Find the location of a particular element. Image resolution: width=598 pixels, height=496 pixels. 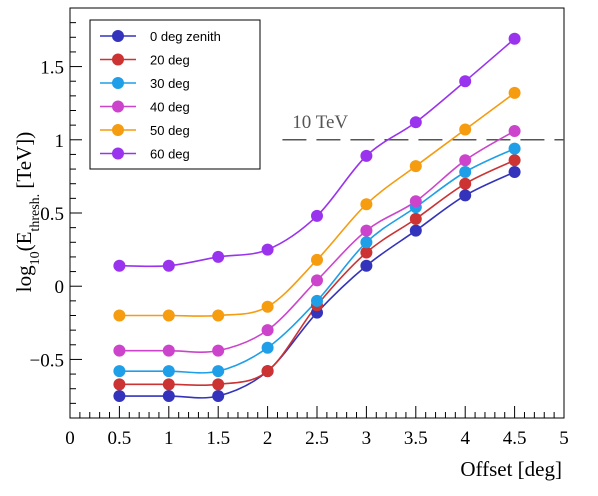

x-tick-label: 4.5 is located at coordinates (515, 438).